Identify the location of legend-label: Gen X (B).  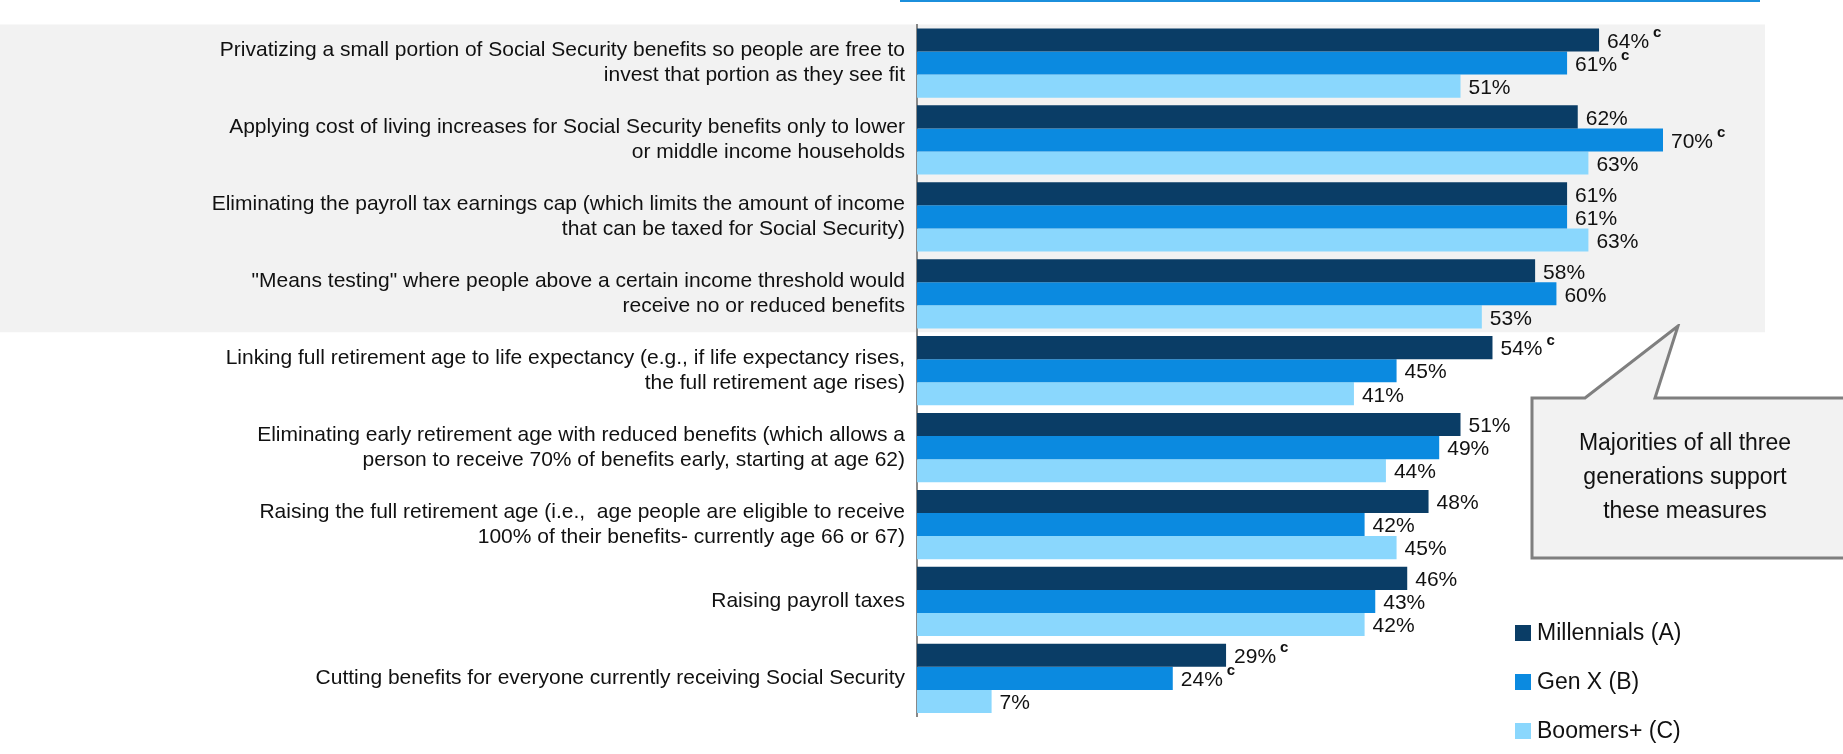
(1588, 681).